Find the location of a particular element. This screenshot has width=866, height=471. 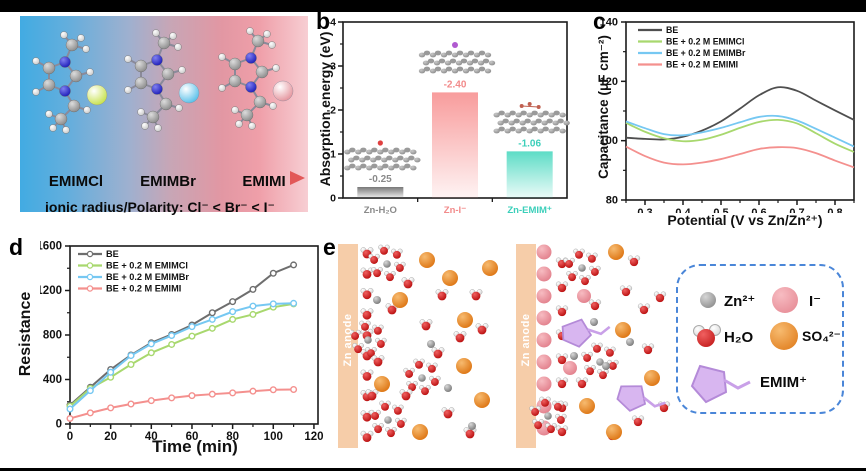

emim-molecule is located at coordinates (256, 78).